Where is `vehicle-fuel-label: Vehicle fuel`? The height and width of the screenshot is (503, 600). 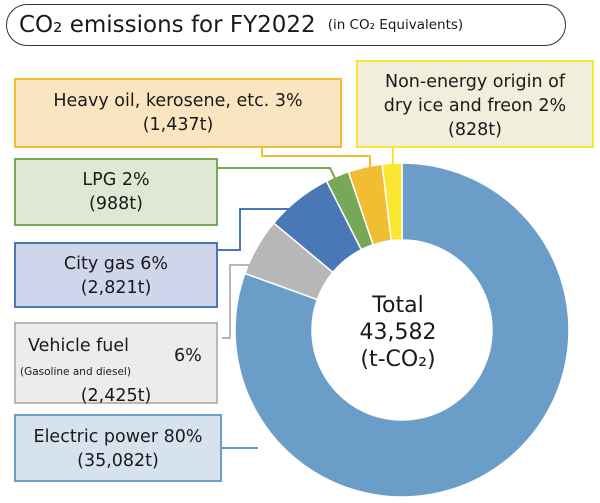 vehicle-fuel-label: Vehicle fuel is located at coordinates (79, 346).